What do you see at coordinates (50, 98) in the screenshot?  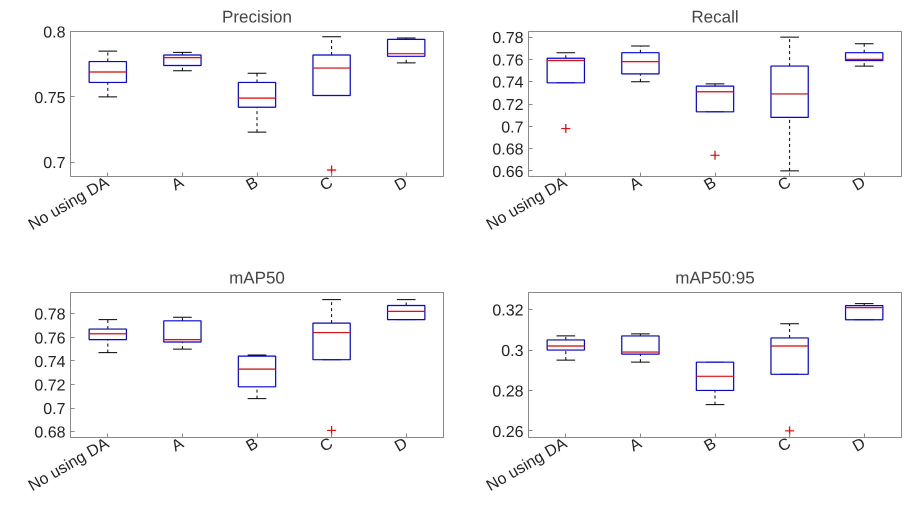 I see `y-tick-label: 0.75` at bounding box center [50, 98].